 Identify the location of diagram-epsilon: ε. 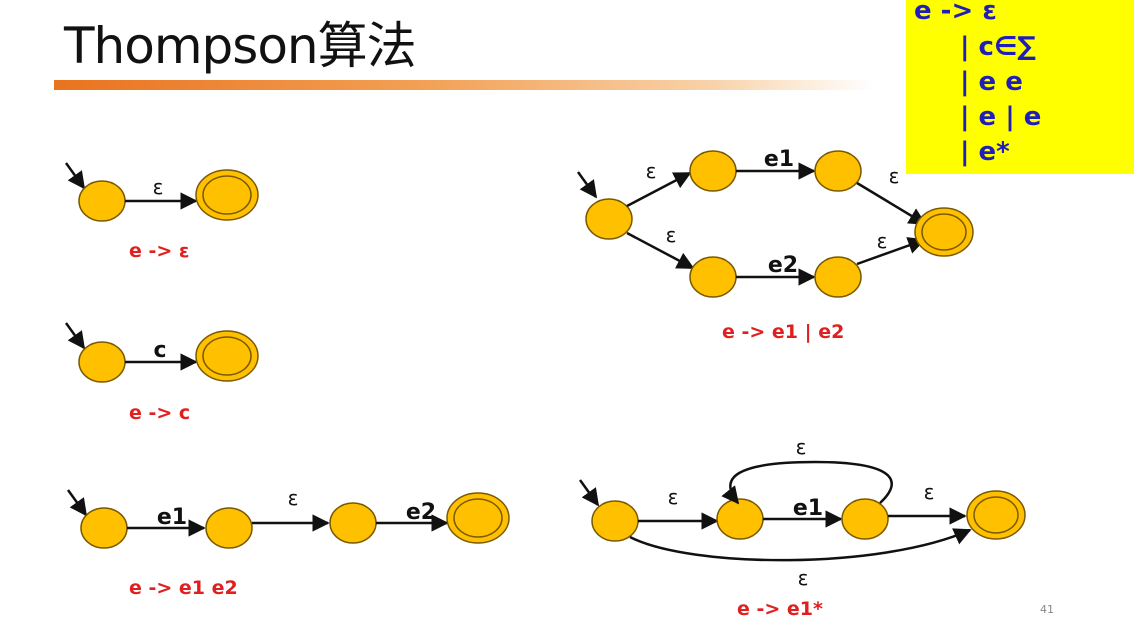
(161, 192).